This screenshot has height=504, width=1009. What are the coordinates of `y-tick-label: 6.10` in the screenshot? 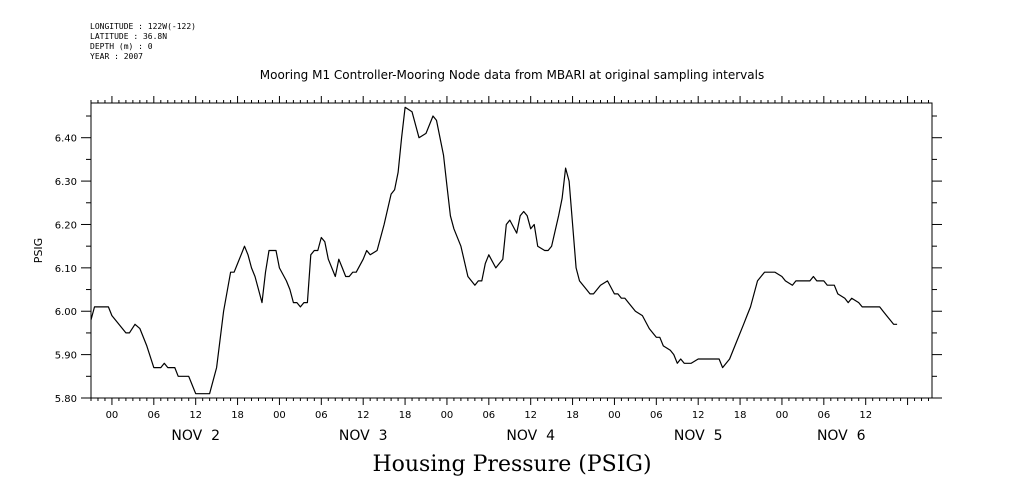 It's located at (66, 269).